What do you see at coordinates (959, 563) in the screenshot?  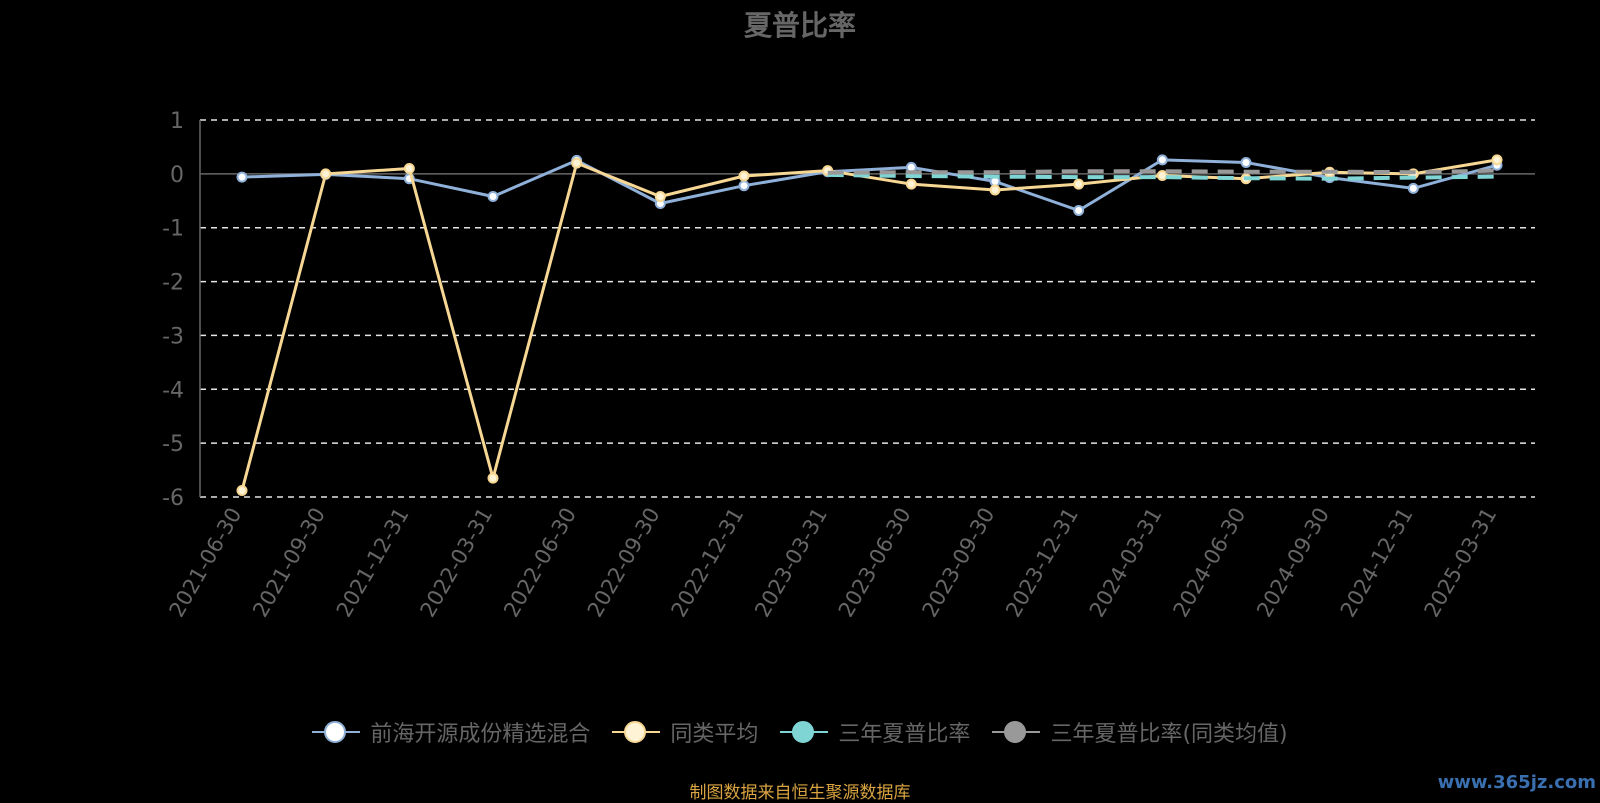 I see `x-tick-label: 2023-09-30` at bounding box center [959, 563].